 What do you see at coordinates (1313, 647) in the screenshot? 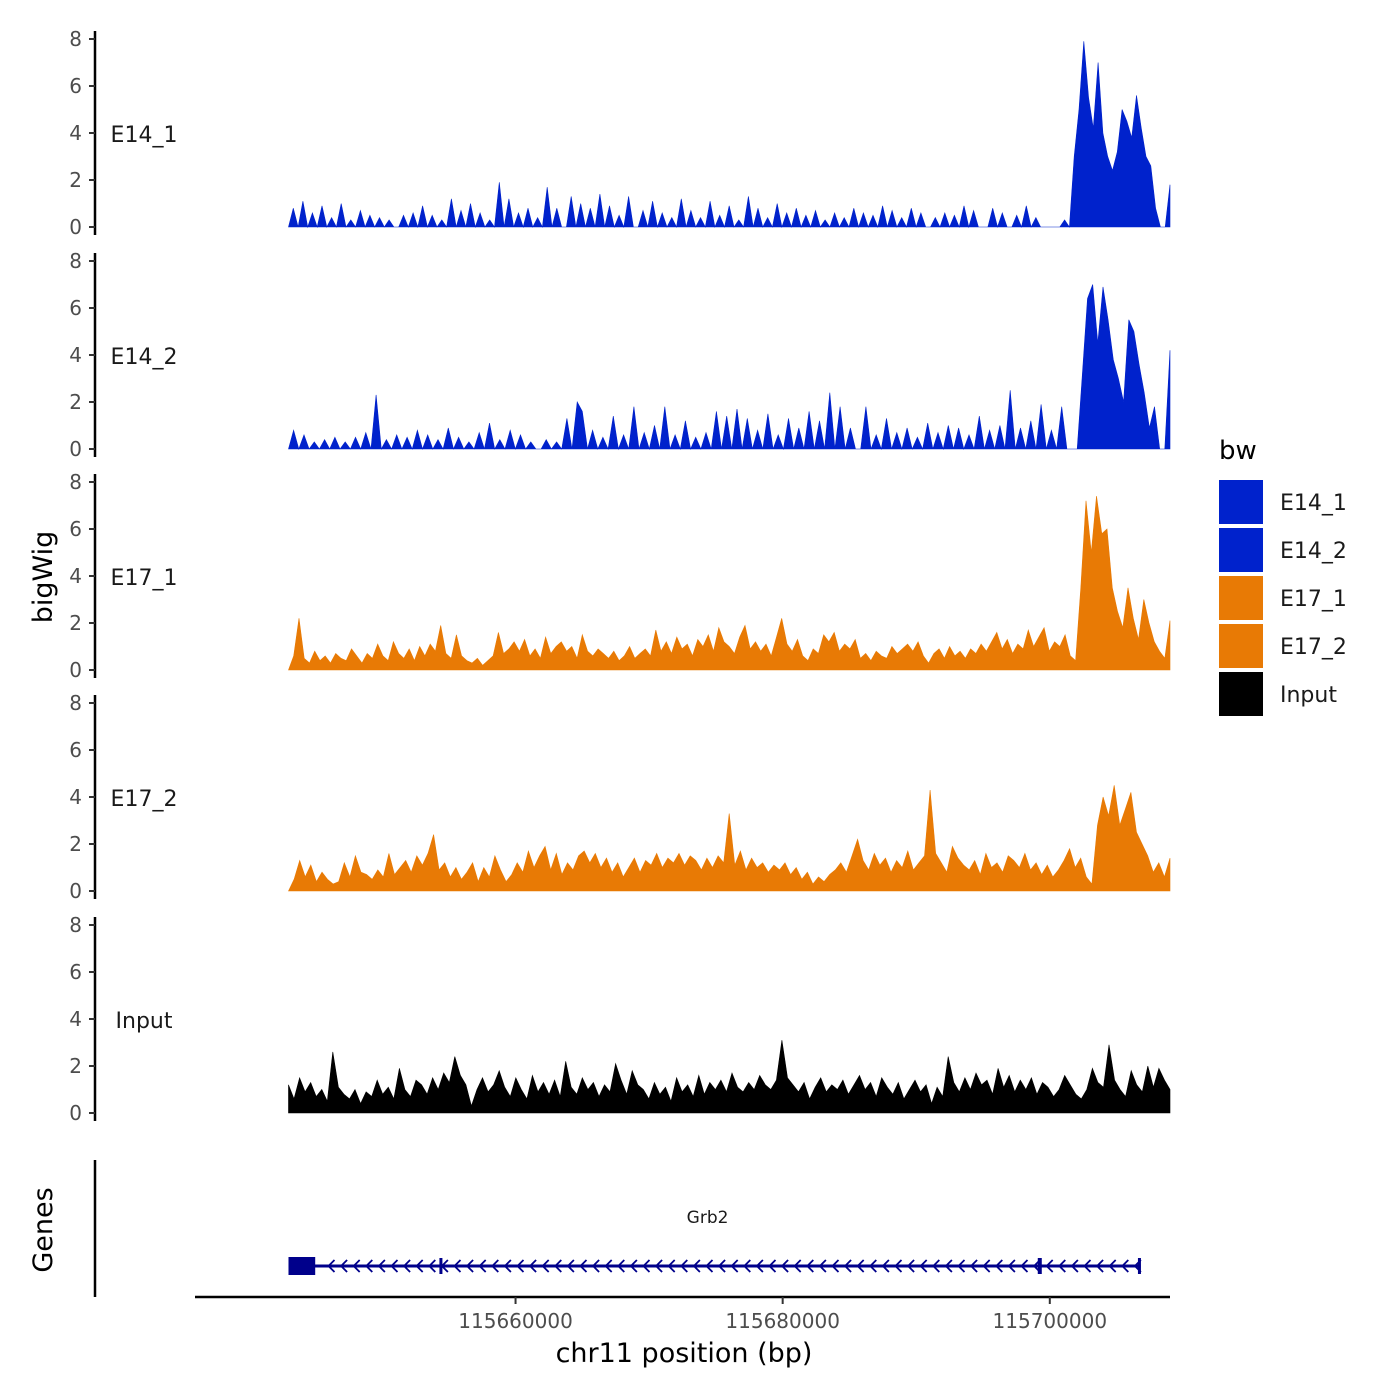
I see `legend-label-E17_2: E17_2` at bounding box center [1313, 647].